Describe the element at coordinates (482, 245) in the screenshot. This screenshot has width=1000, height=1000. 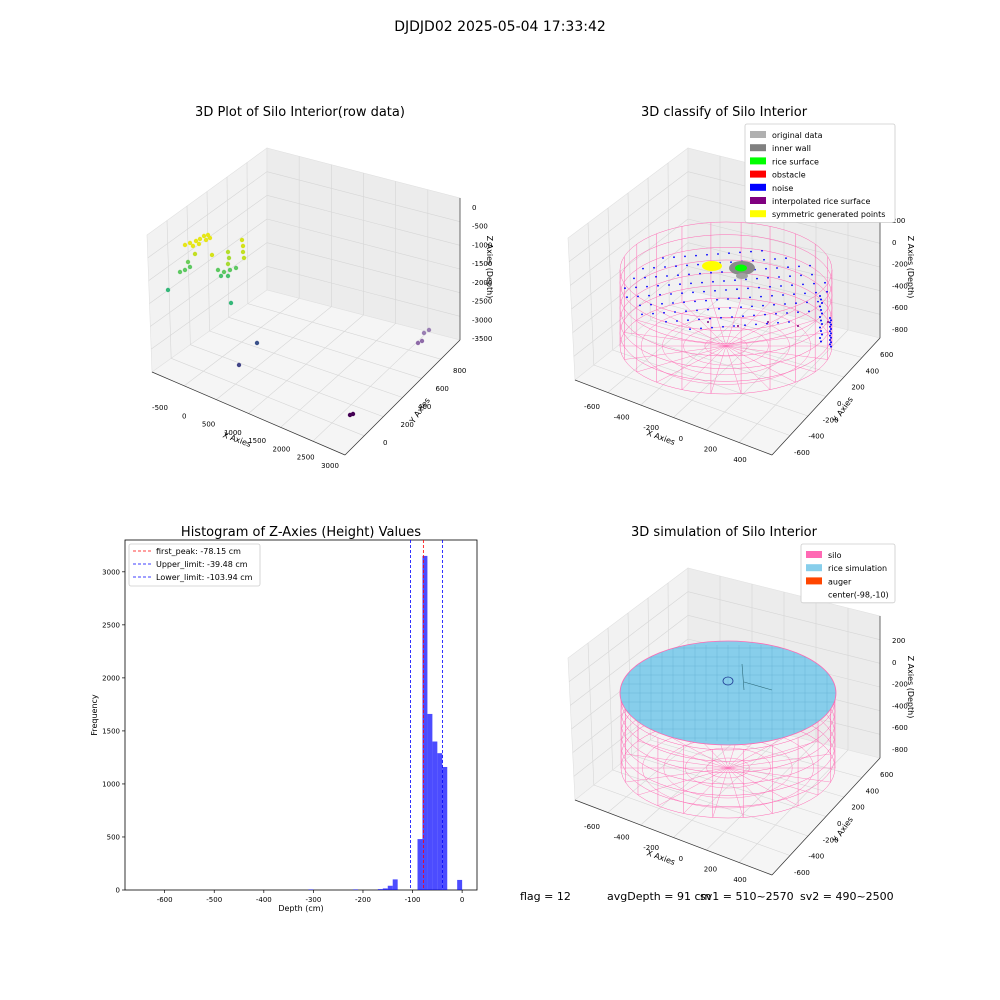
I see `tick-label: -1000` at that location.